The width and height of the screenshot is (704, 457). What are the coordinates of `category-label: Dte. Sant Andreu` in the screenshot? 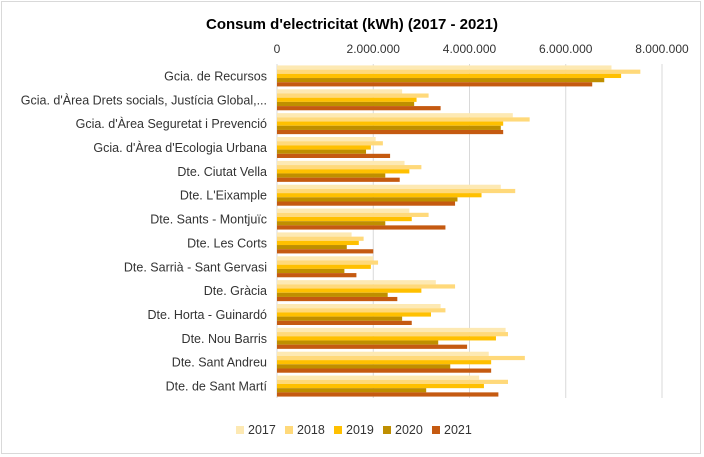 It's located at (219, 363).